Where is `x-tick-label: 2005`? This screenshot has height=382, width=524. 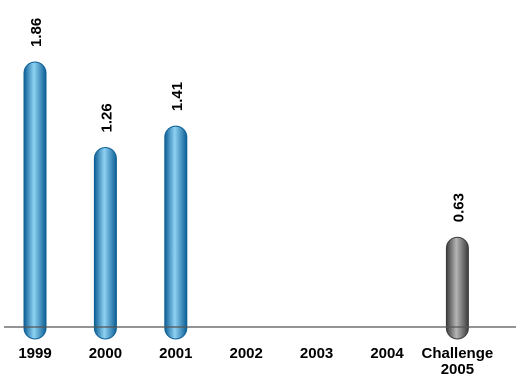 x-tick-label: 2005 is located at coordinates (457, 369).